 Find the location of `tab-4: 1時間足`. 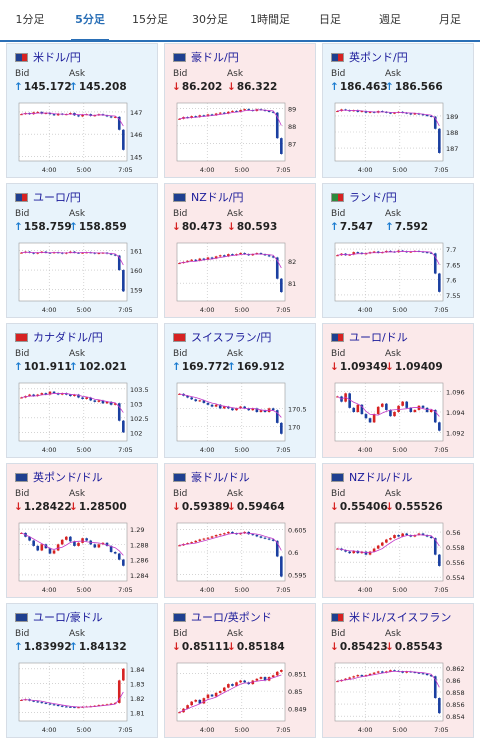

tab-4: 1時間足 is located at coordinates (270, 19).